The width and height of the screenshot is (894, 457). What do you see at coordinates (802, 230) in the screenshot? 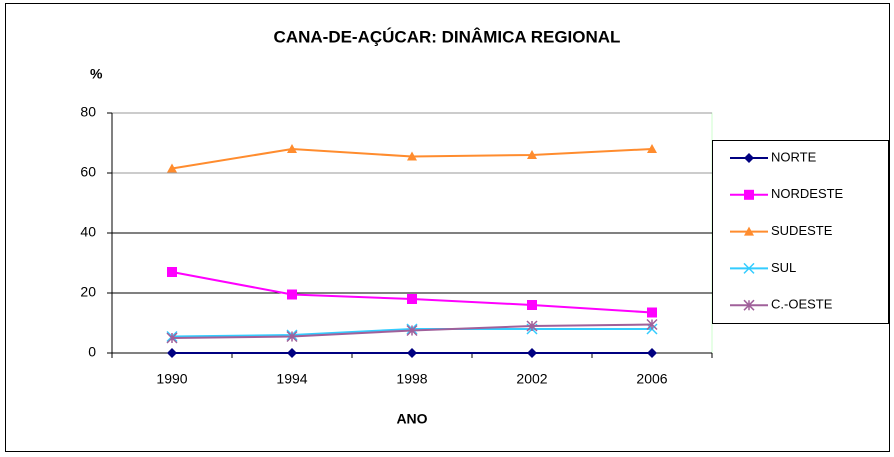
I see `legend-label: SUDESTE` at bounding box center [802, 230].